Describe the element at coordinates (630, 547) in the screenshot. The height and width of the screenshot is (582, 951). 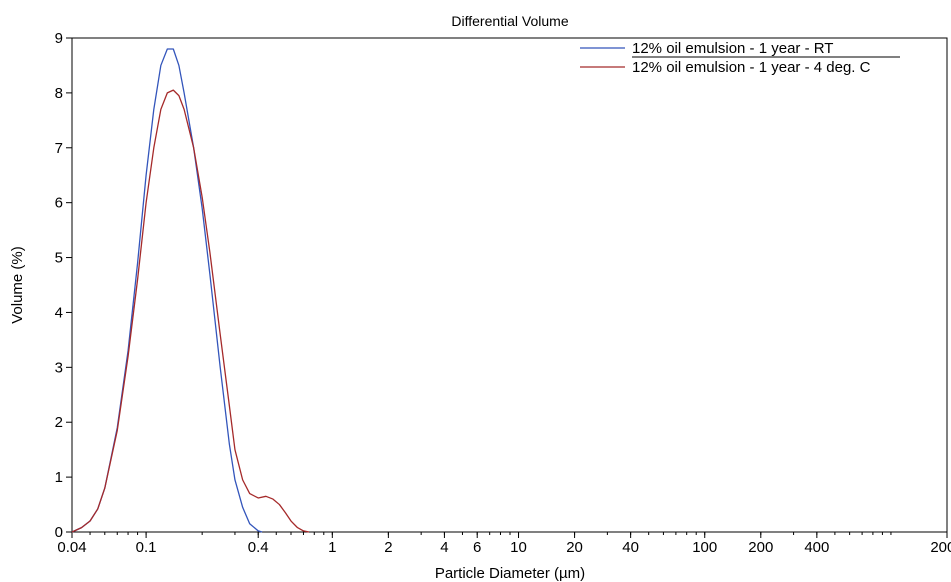
I see `x-tick-label: 40` at that location.